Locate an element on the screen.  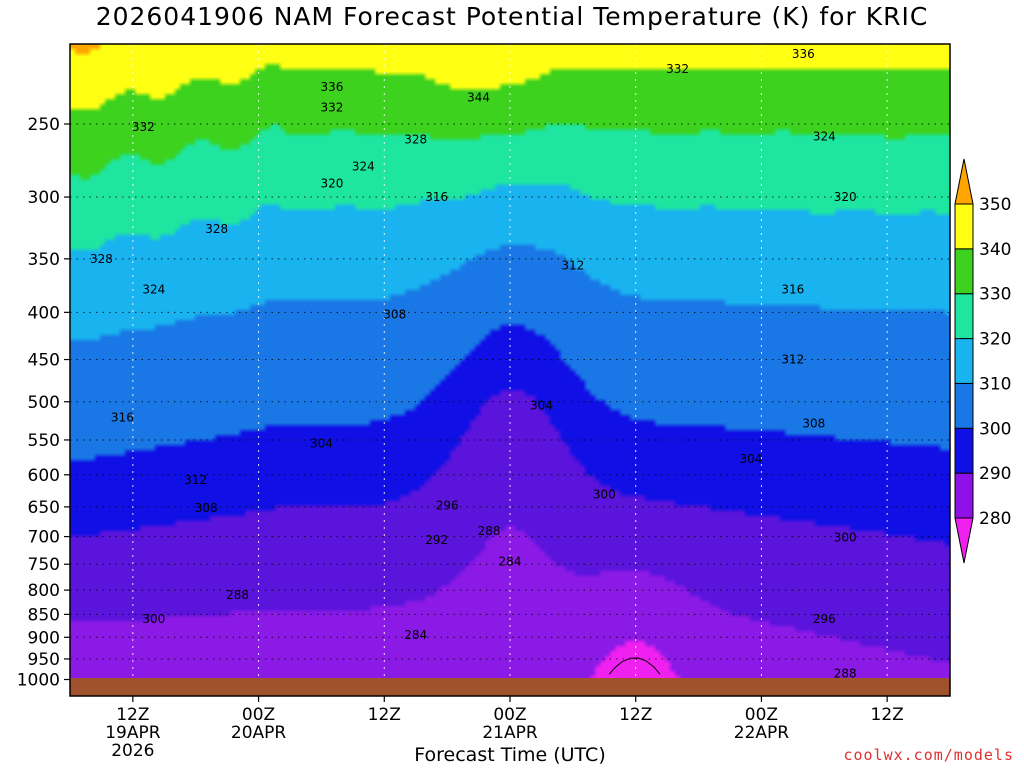
x-tick-label: 20APR is located at coordinates (259, 733).